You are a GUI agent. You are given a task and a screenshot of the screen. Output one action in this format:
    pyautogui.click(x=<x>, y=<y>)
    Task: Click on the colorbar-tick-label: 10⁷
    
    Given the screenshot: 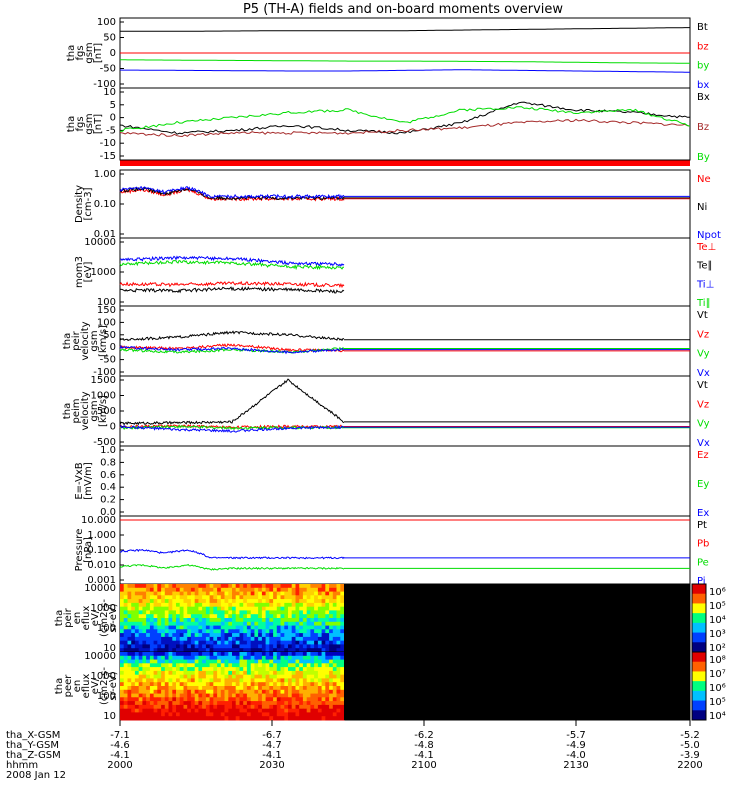 What is the action you would take?
    pyautogui.click(x=717, y=674)
    